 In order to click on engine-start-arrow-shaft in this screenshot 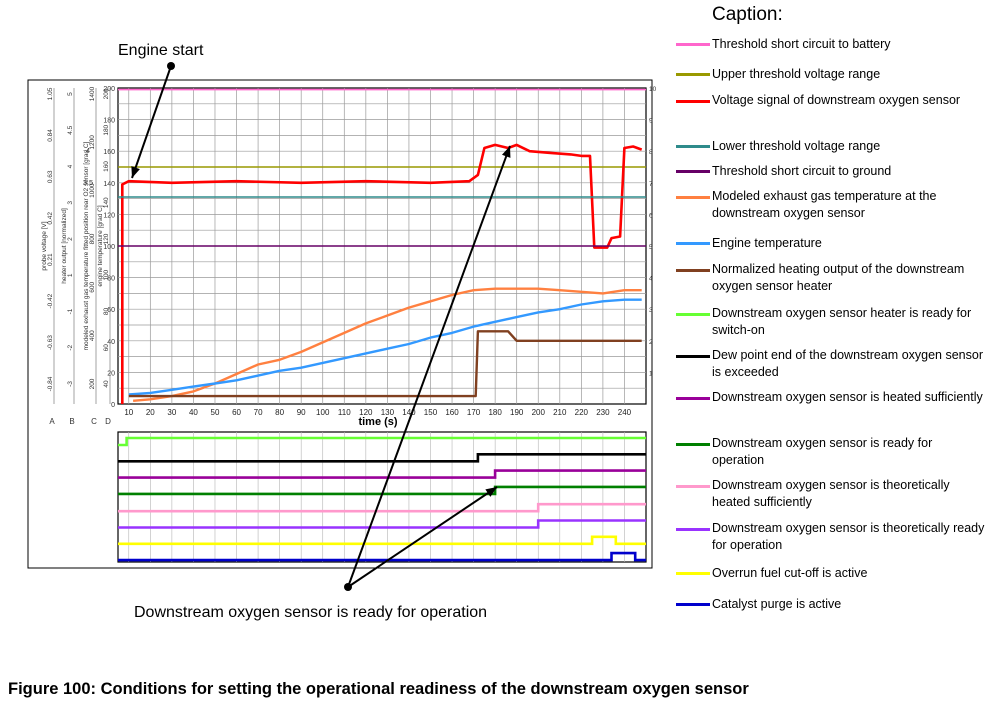, I will do `click(151, 122)`.